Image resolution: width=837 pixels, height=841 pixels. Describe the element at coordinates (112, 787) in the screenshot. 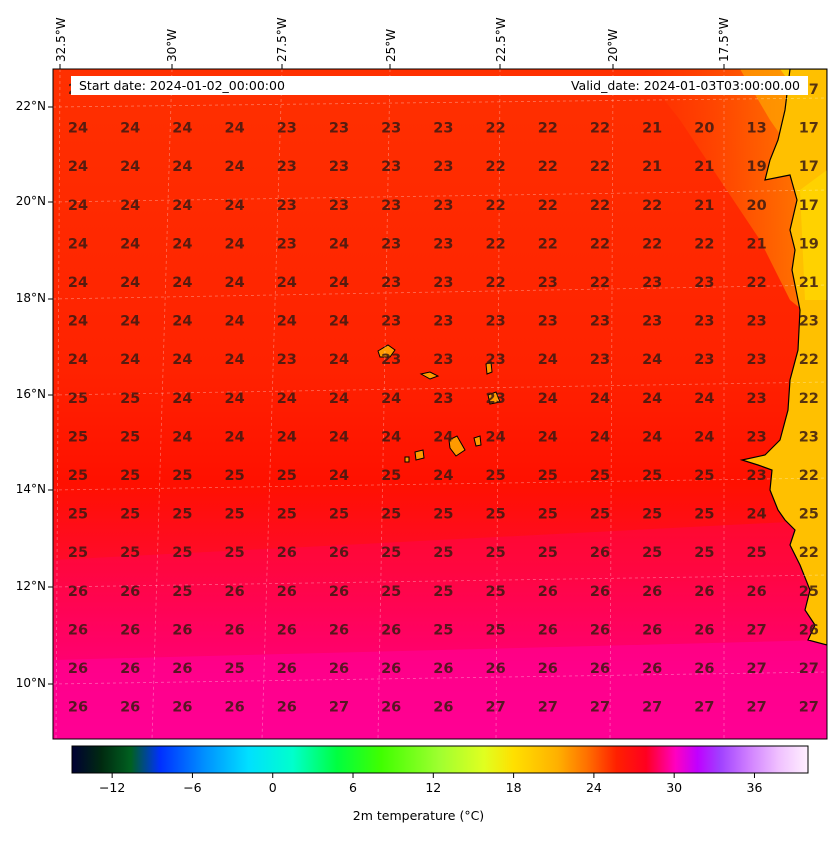

I see `colorbar-tick-label: −12` at that location.